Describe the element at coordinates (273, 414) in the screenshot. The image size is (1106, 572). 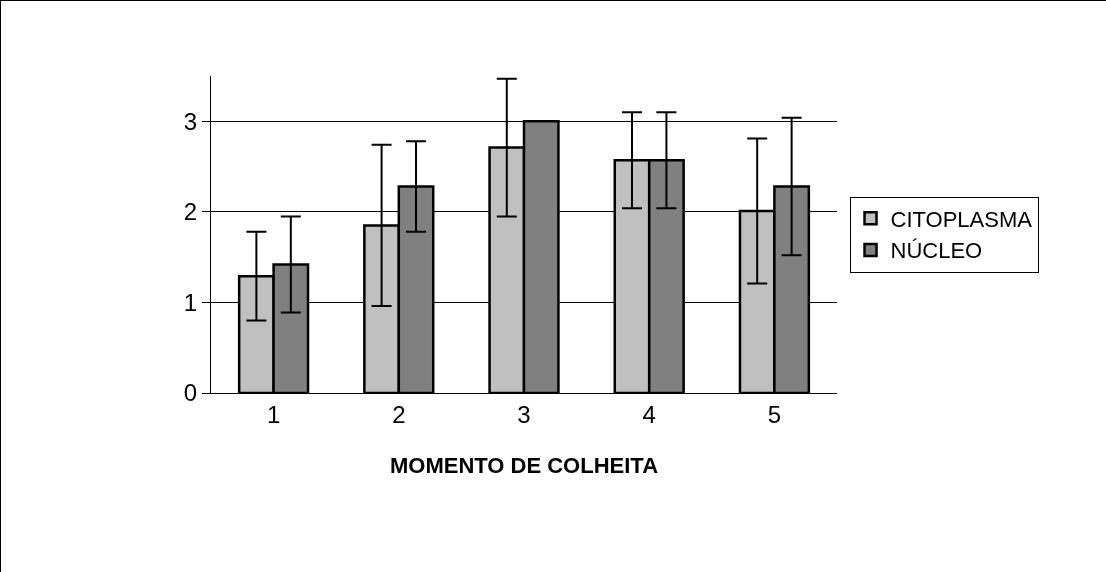
I see `x-tick-label: 1` at that location.